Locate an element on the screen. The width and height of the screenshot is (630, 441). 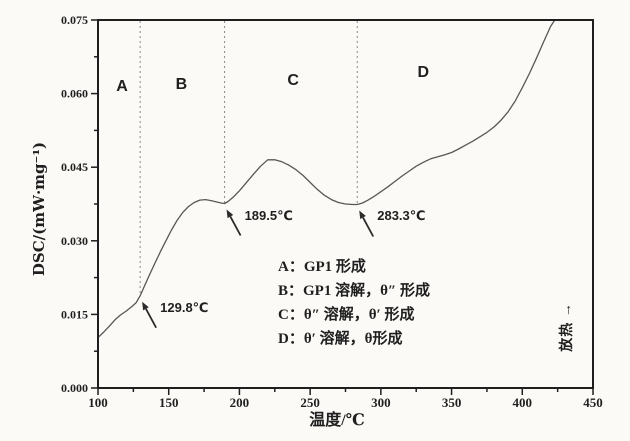
x-tick-label: 450 is located at coordinates (593, 402).